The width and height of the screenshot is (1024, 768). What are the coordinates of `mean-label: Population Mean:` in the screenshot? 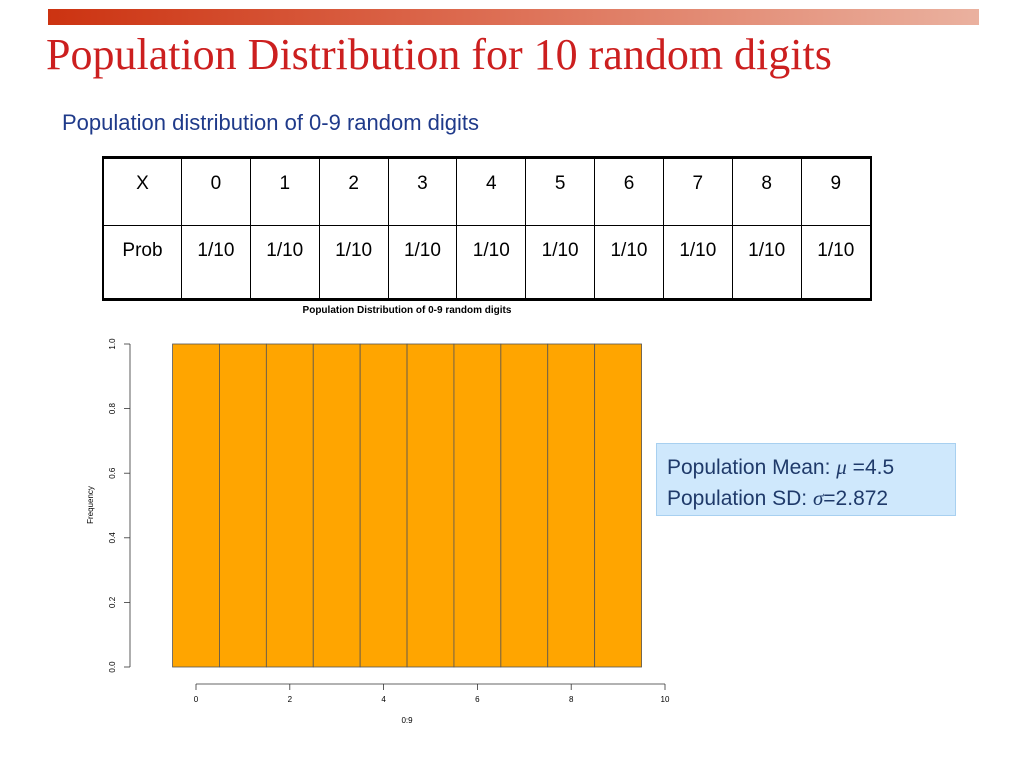 It's located at (752, 467).